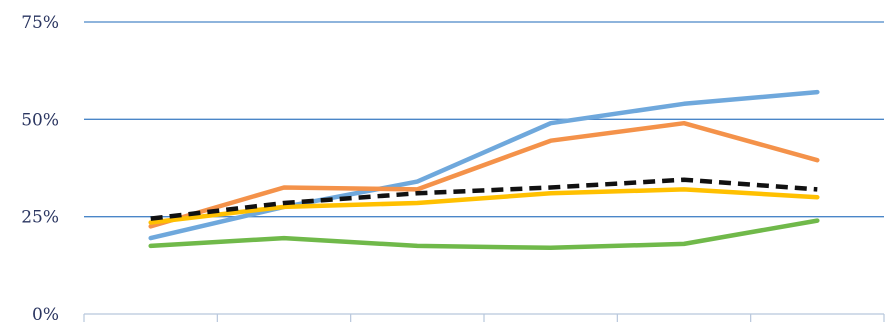  Describe the element at coordinates (40, 167) in the screenshot. I see `y-axis-tick-labels: 0% 25% 50% 75%` at that location.